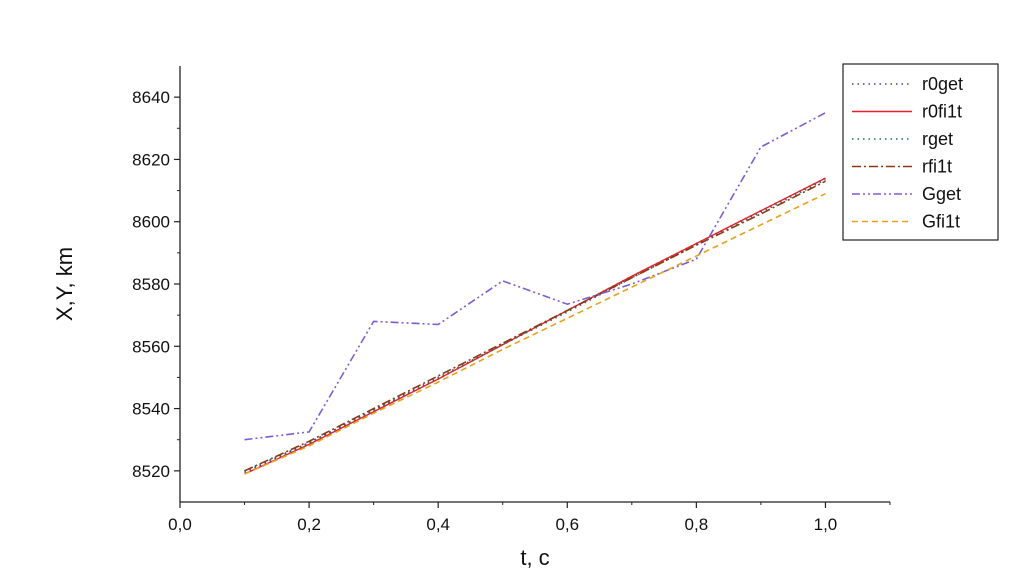  Describe the element at coordinates (438, 524) in the screenshot. I see `x-tick-label: 0,4` at that location.